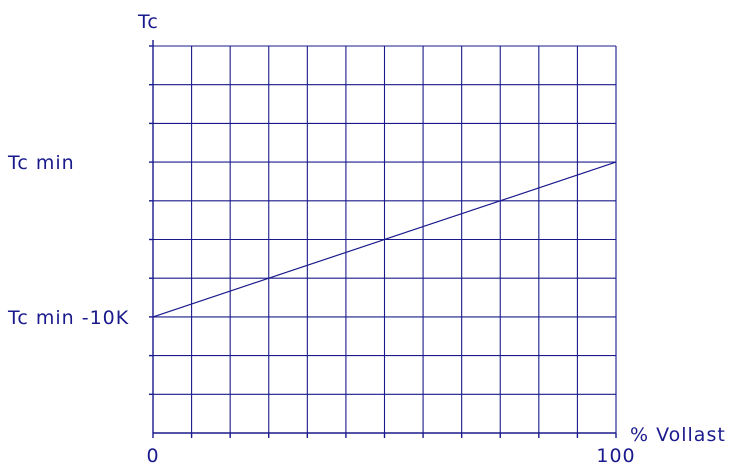  Describe the element at coordinates (148, 22) in the screenshot. I see `y-axis-label: Tc` at that location.